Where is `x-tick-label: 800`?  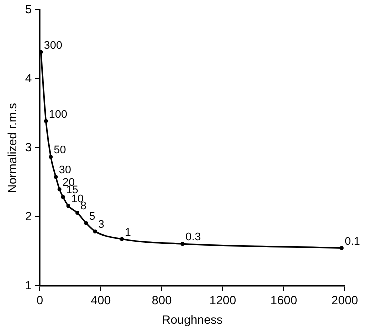 x-tick-label: 800 is located at coordinates (162, 301).